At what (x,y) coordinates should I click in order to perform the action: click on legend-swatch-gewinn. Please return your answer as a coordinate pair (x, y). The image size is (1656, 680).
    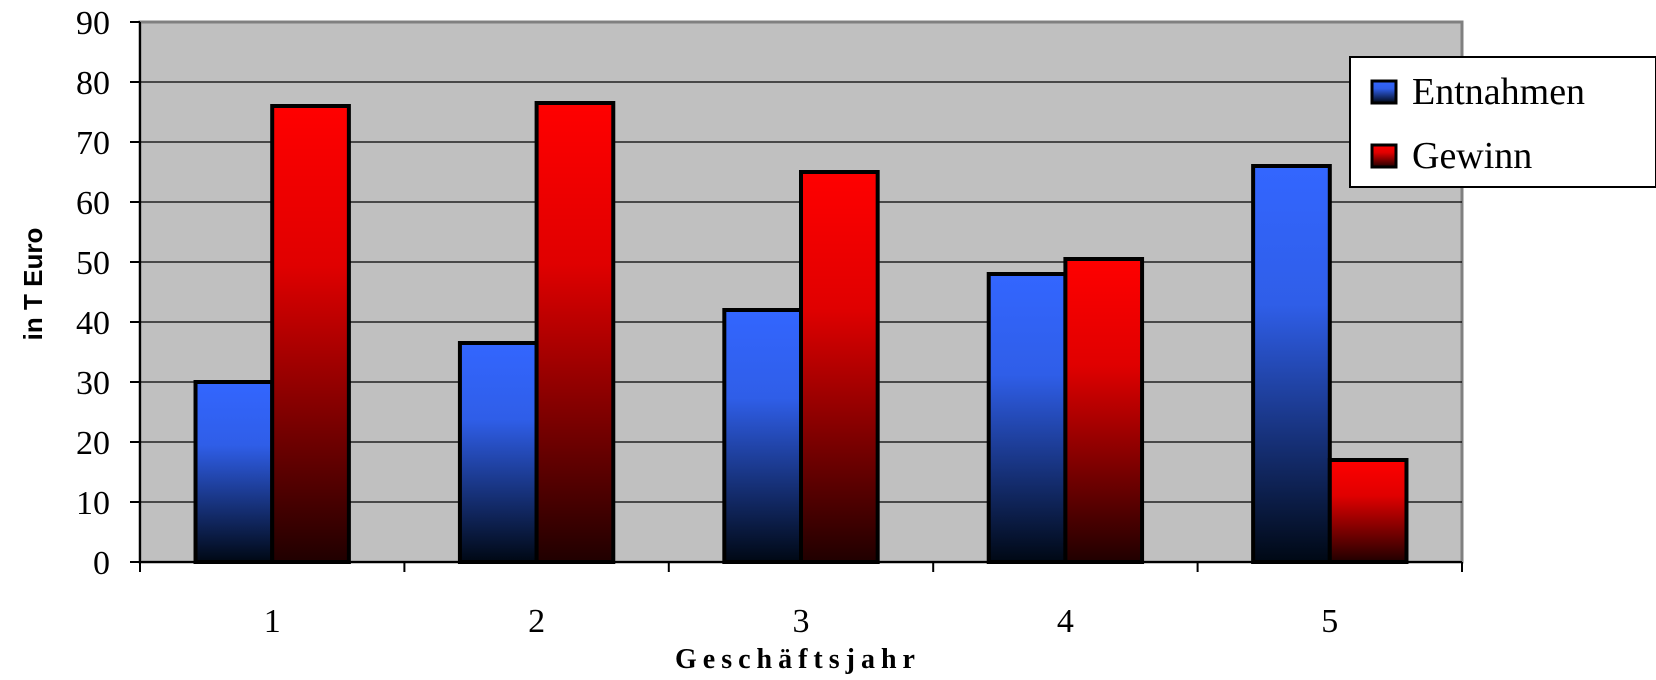
    Looking at the image, I should click on (1384, 156).